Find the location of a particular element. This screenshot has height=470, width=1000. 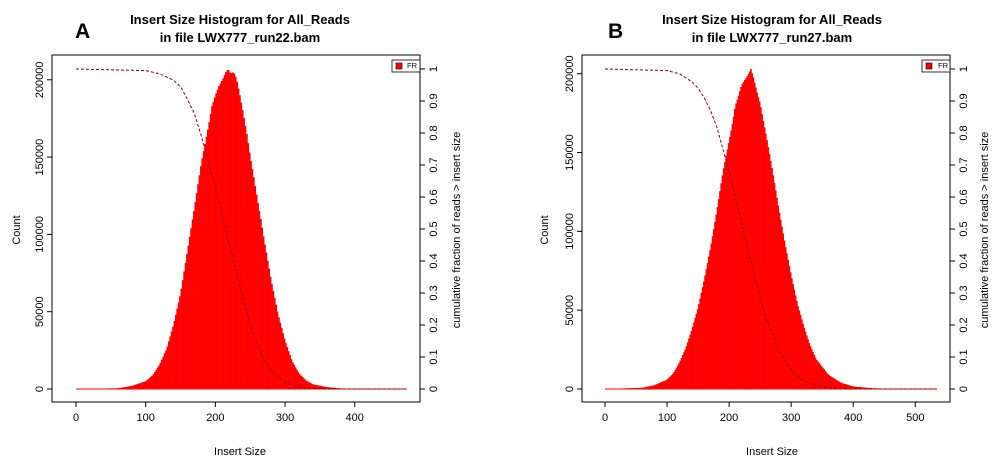

y2-tick-label: 0.8 is located at coordinates (434, 132).